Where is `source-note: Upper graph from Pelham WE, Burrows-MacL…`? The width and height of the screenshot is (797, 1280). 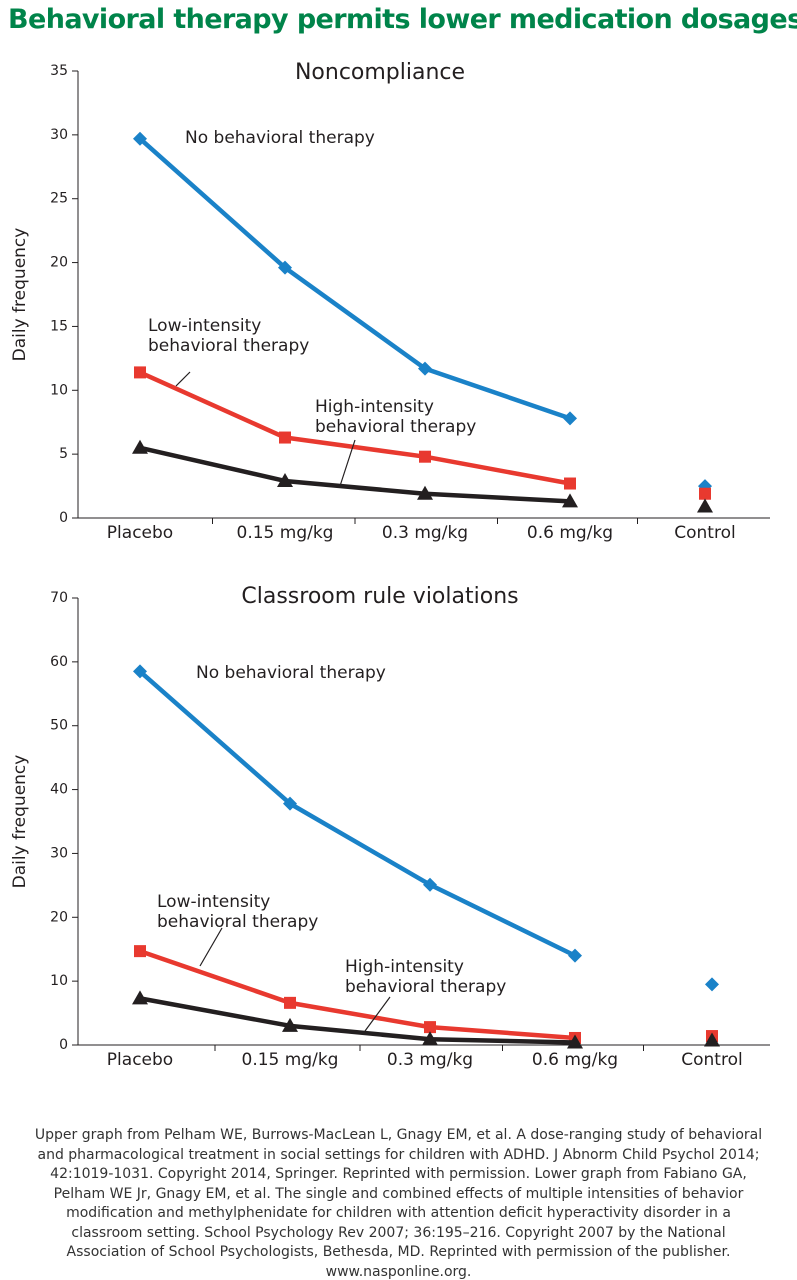
source-note: Upper graph from Pelham WE, Burrows-MacL… is located at coordinates (398, 1203).